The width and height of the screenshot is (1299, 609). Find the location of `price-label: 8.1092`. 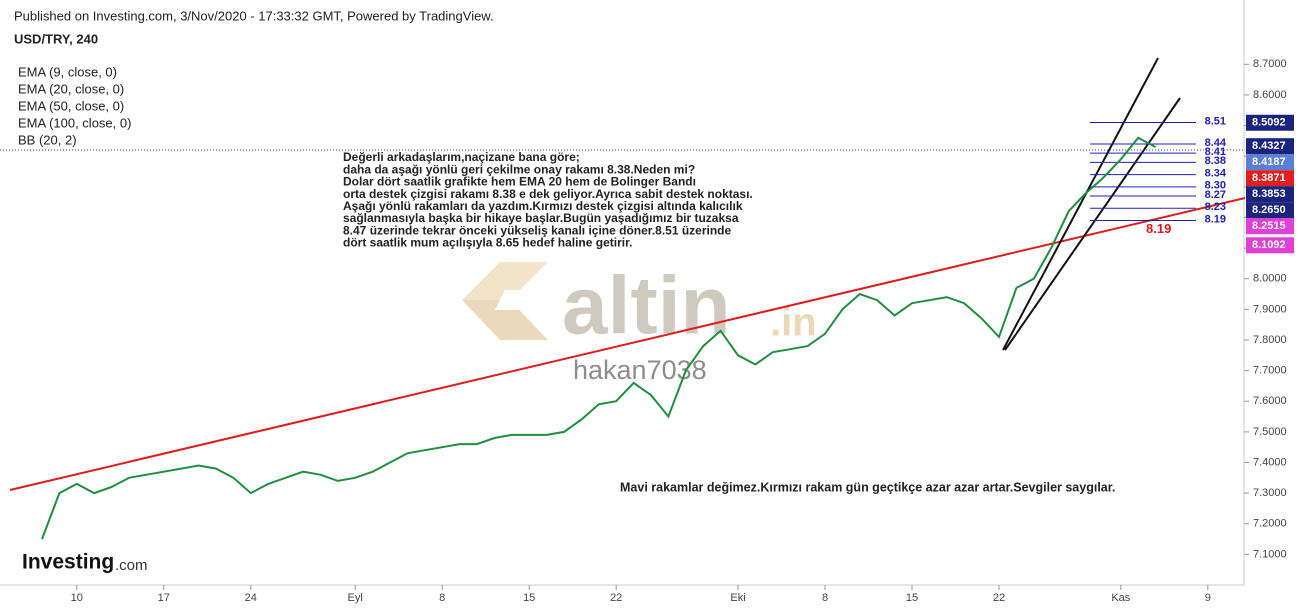

price-label: 8.1092 is located at coordinates (1269, 245).